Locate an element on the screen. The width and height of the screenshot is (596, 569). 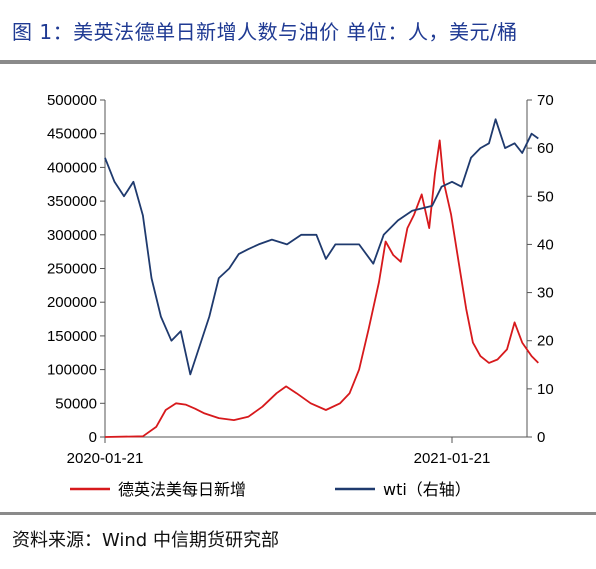
chart-legend: 德英法美每日新增 wti（右轴） is located at coordinates (270, 489).